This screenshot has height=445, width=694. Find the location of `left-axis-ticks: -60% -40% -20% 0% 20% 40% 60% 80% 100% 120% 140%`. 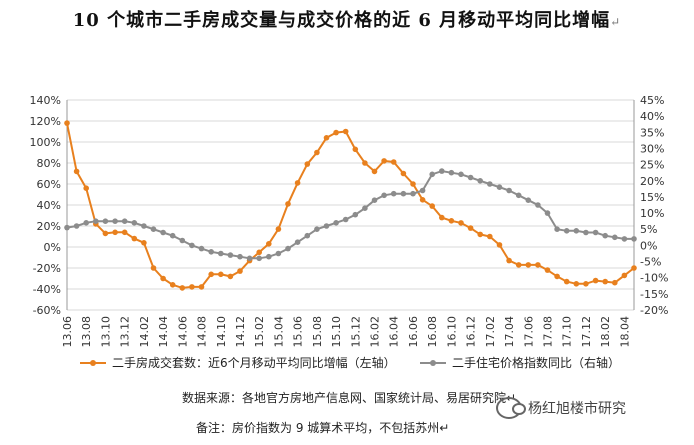

left-axis-ticks: -60% -40% -20% 0% 20% 40% 60% 80% 100% 120% 140% is located at coordinates (45, 205).